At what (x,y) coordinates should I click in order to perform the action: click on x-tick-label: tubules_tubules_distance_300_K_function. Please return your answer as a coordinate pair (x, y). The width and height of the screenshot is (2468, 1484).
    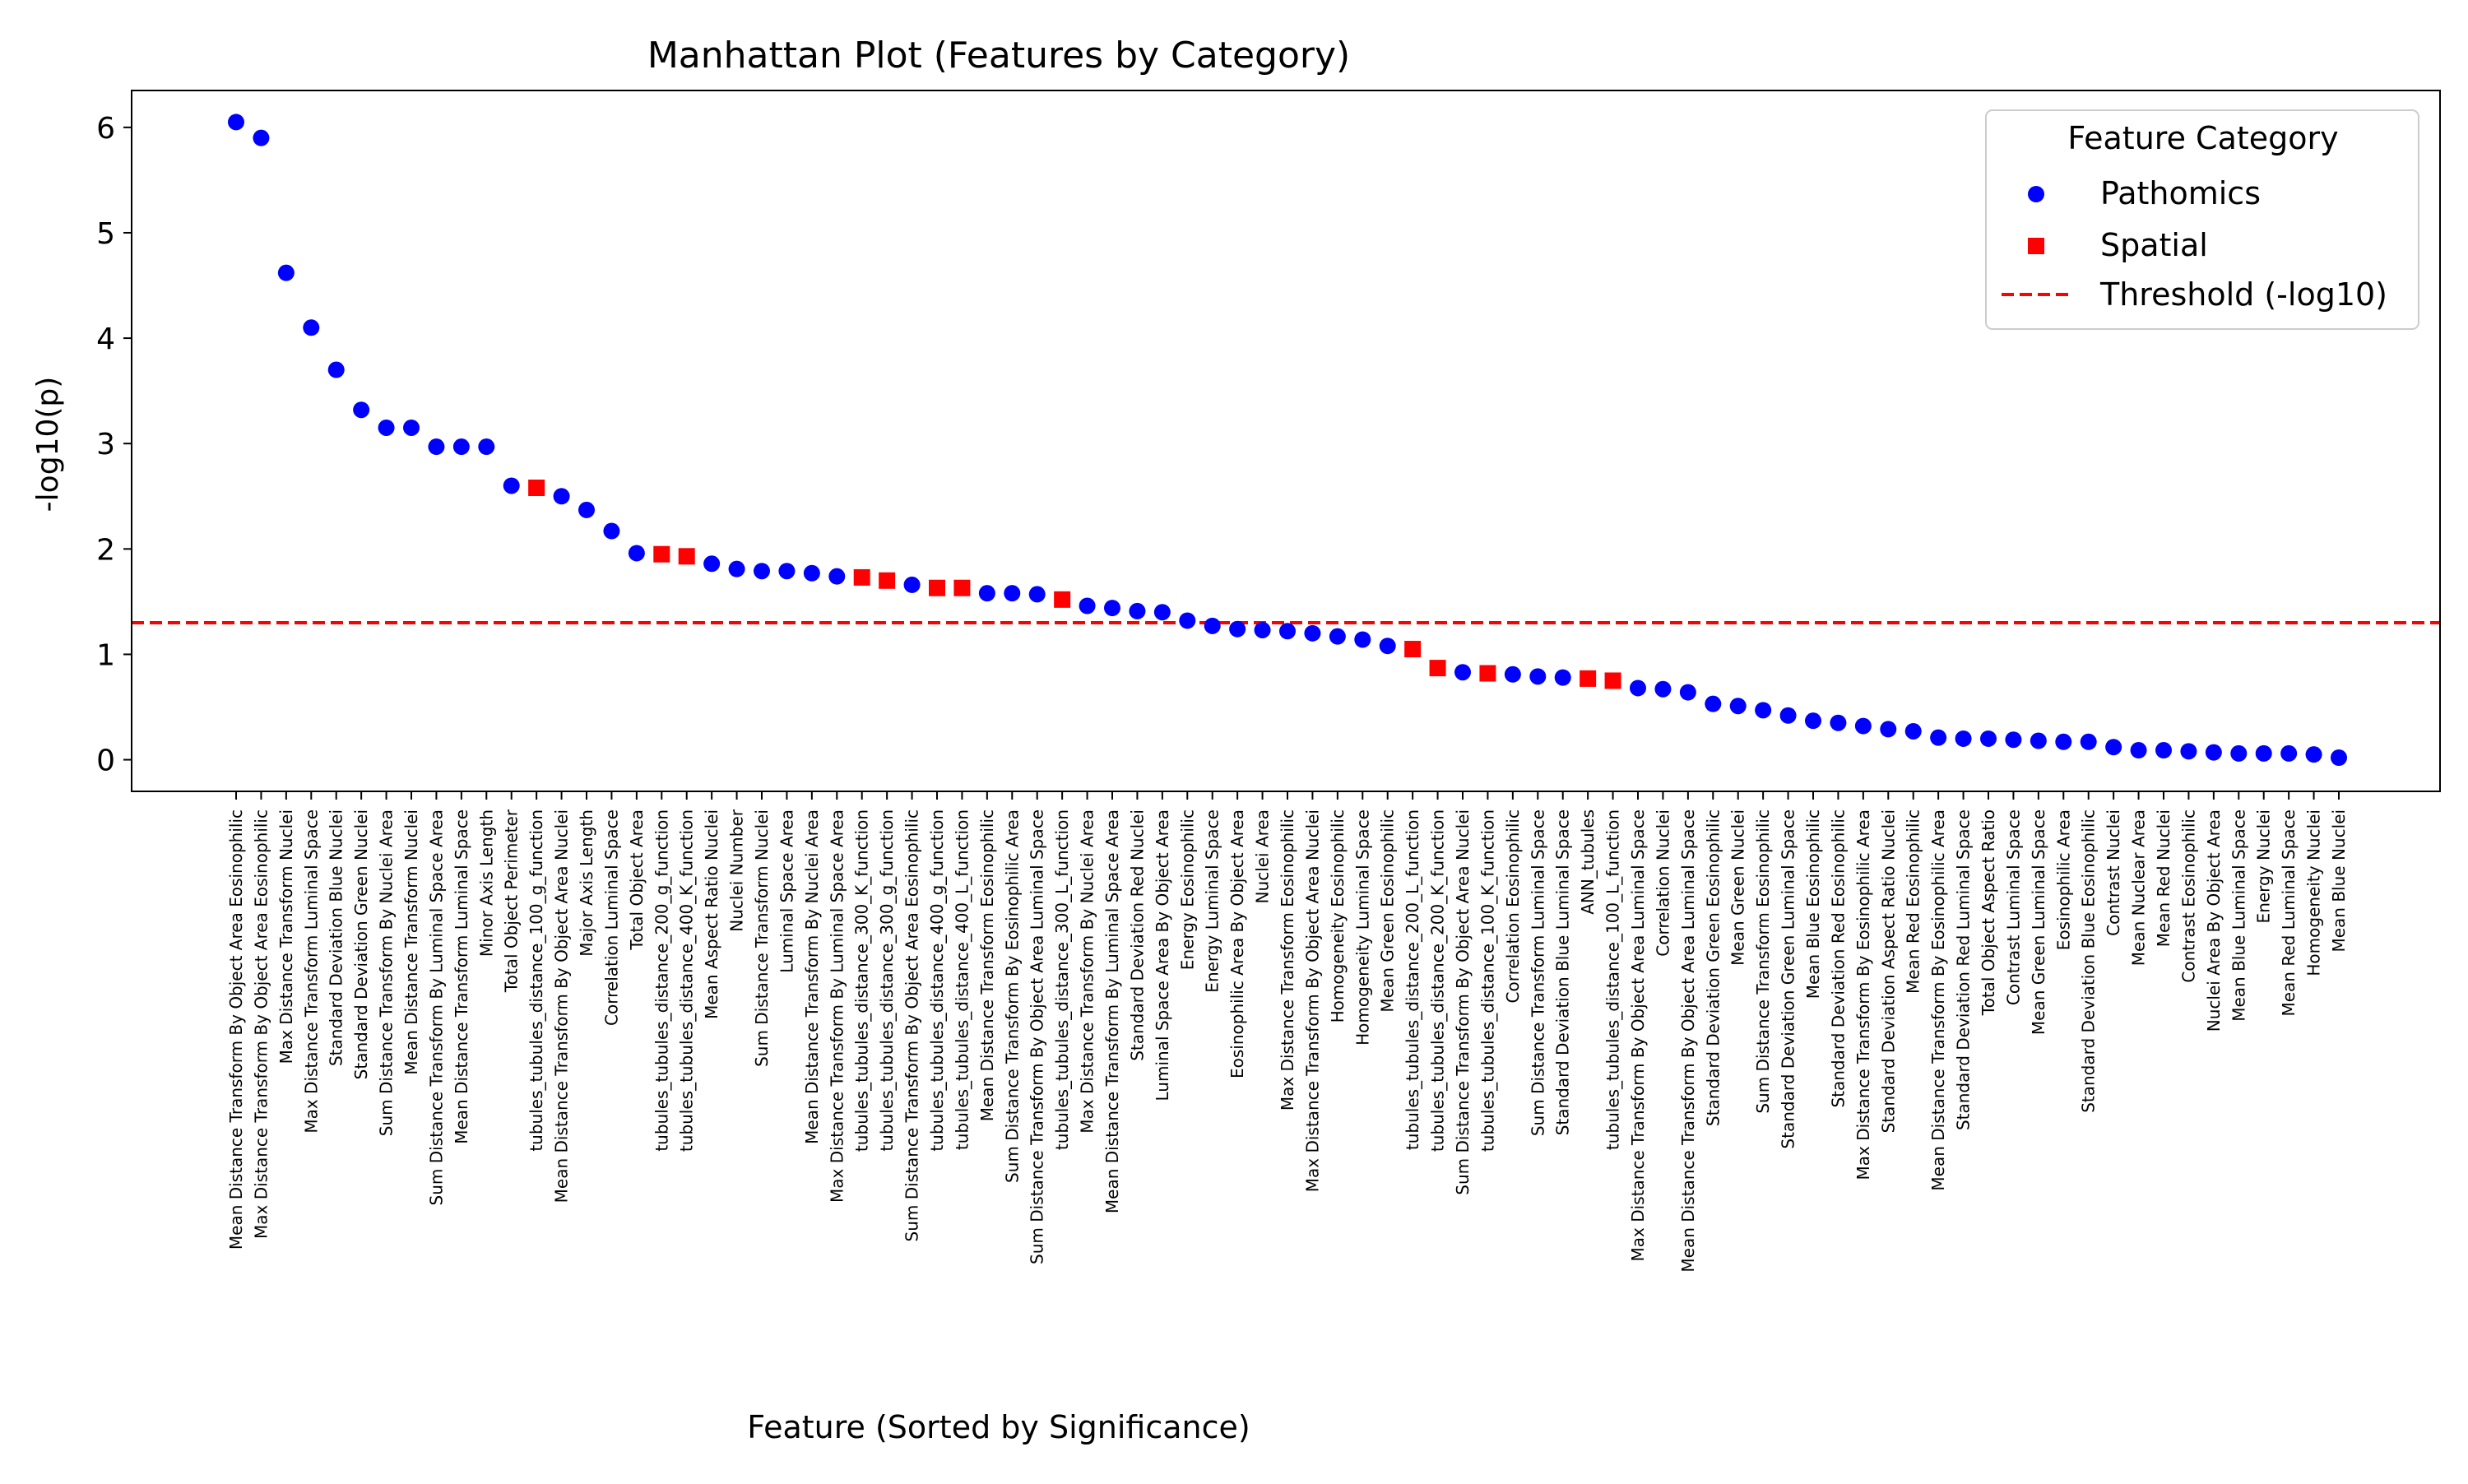
    Looking at the image, I should click on (862, 980).